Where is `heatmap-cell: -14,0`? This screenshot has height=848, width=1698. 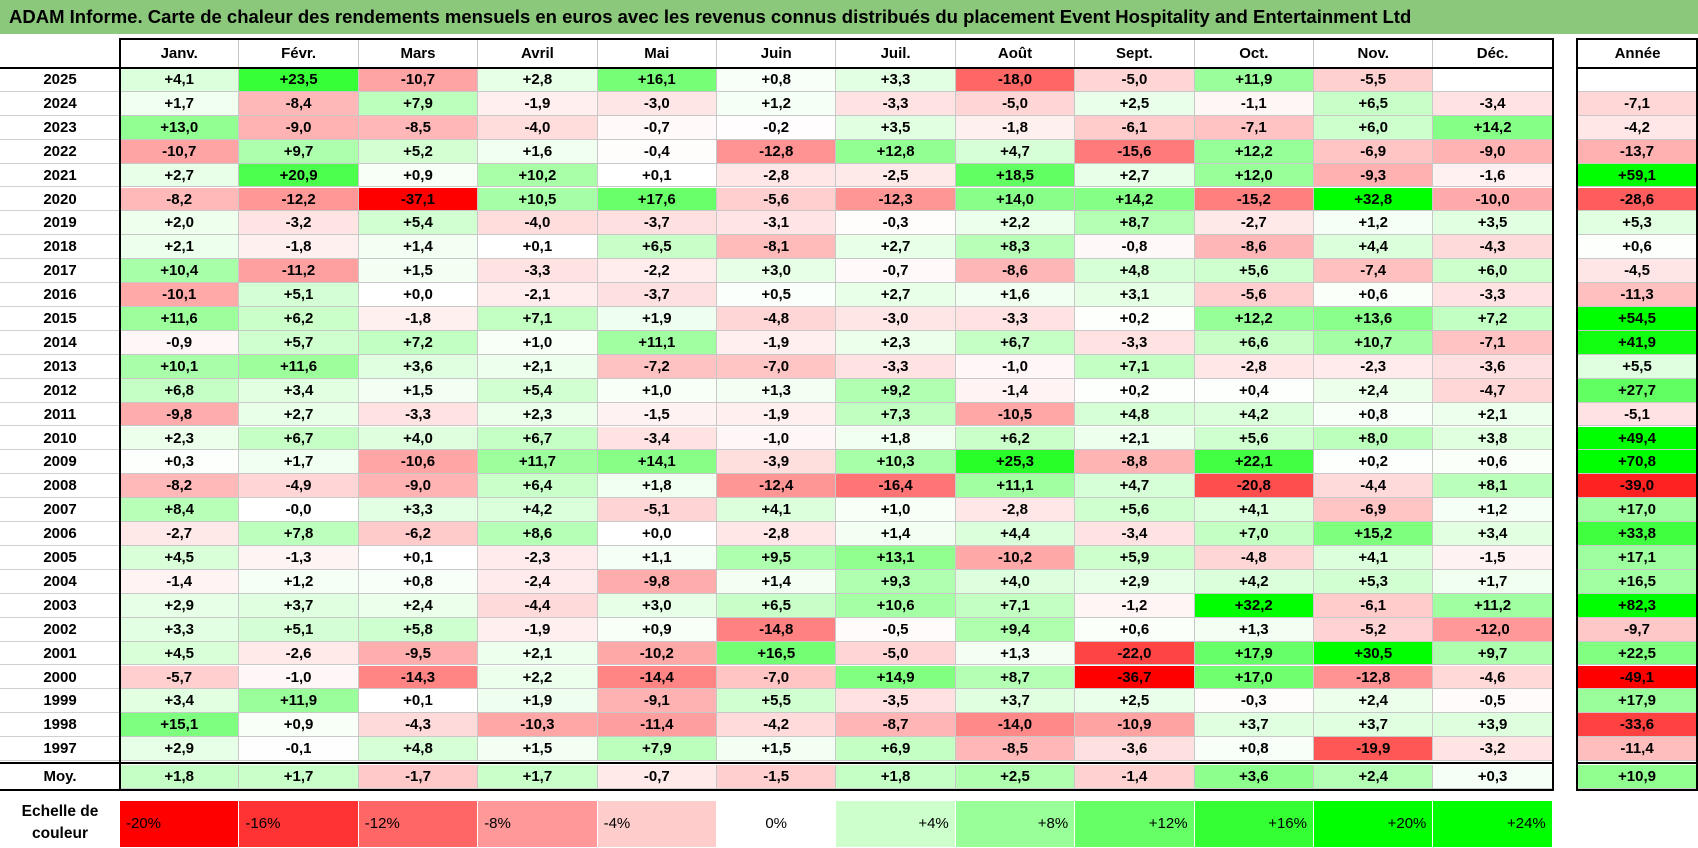
heatmap-cell: -14,0 is located at coordinates (1015, 725).